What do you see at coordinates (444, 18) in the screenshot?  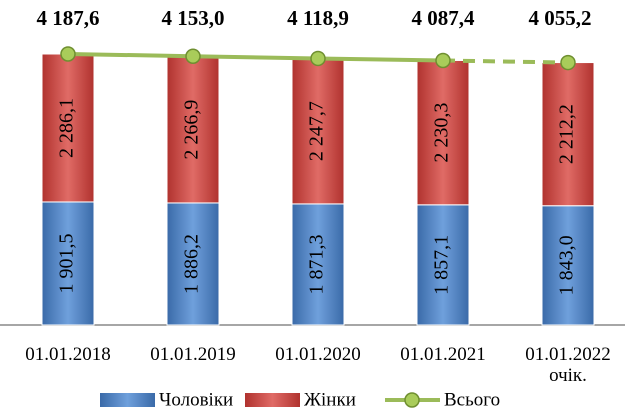 I see `total-value-label: 4 087,4` at bounding box center [444, 18].